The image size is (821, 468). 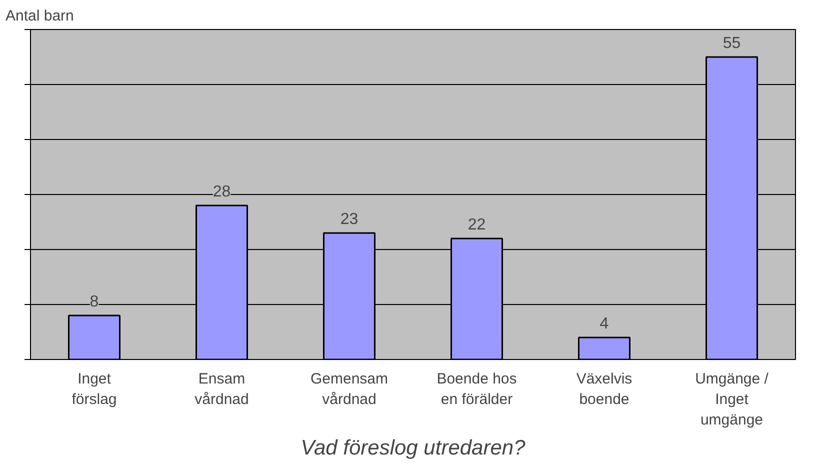 What do you see at coordinates (413, 448) in the screenshot?
I see `x-axis-title: Vad föreslog utredaren?` at bounding box center [413, 448].